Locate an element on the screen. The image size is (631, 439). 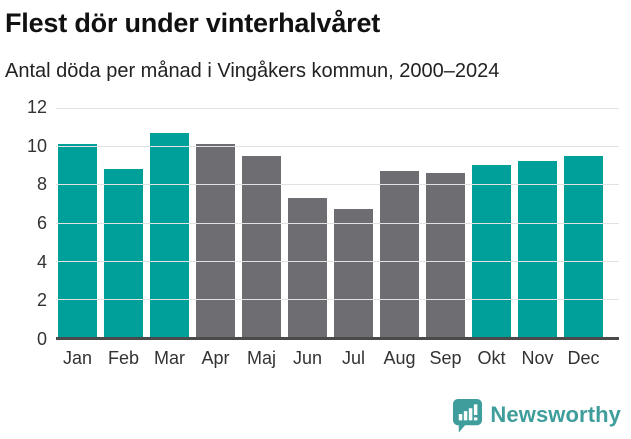
bar-okt is located at coordinates (491, 251).